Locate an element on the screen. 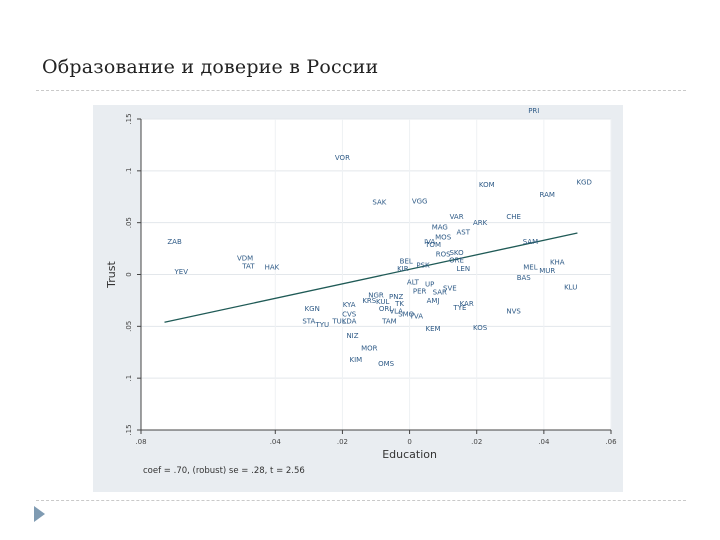 The height and width of the screenshot is (540, 720). data-point-bel: BEL is located at coordinates (406, 262).